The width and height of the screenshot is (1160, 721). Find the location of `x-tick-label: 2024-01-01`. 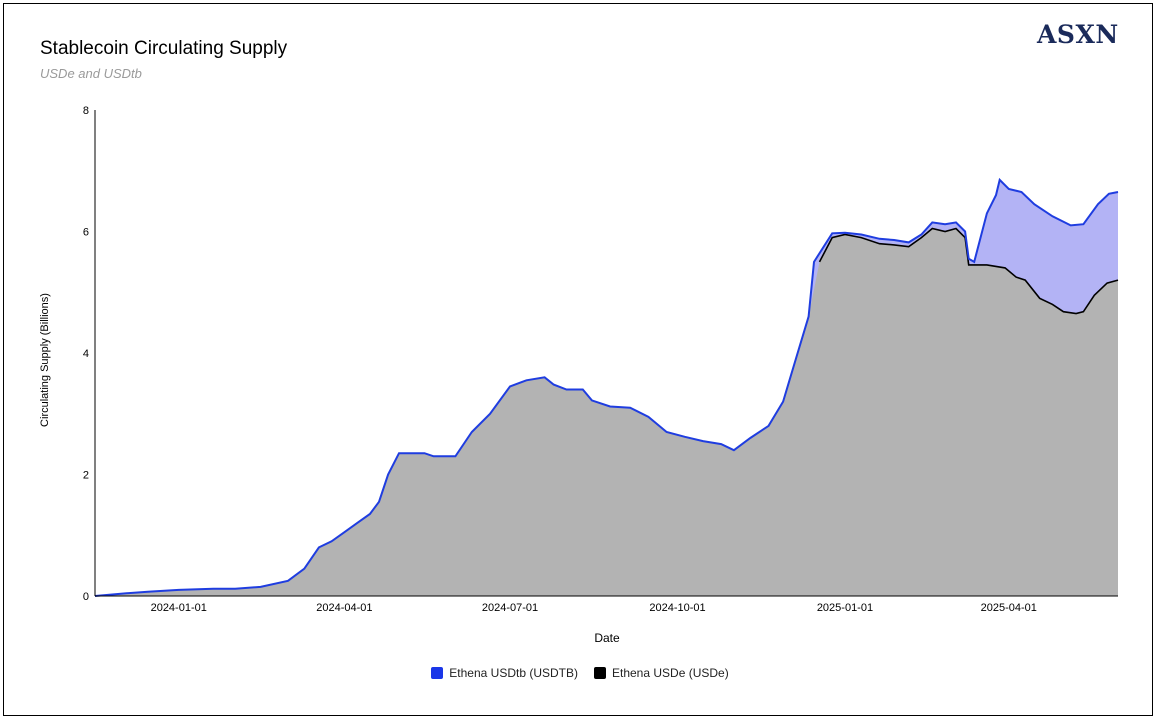

x-tick-label: 2024-01-01 is located at coordinates (179, 608).